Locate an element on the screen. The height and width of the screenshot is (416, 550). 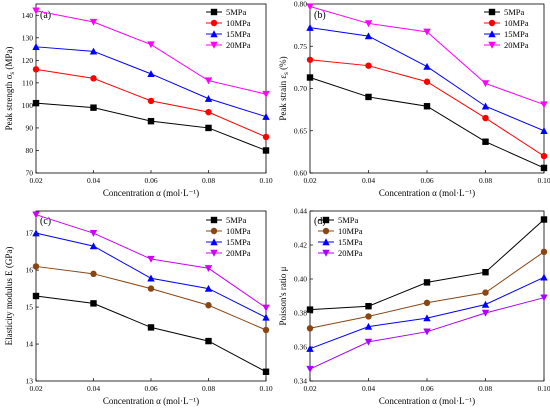
y-tick-label: 0.38 is located at coordinates (300, 313).